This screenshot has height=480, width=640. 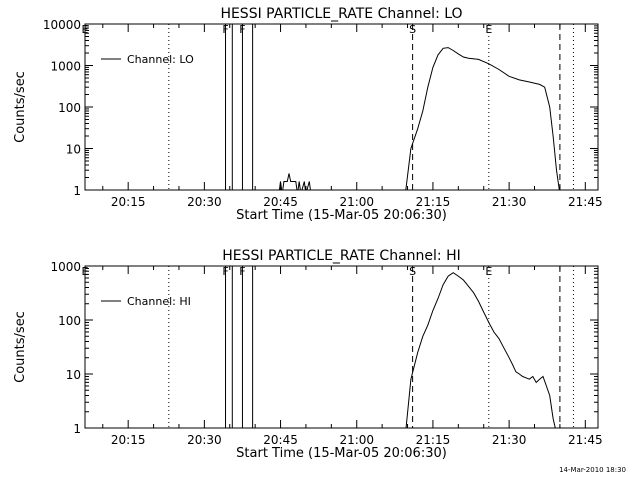 I want to click on chart-title: HESSI PARTICLE_RATE Channel: LO, so click(x=341, y=14).